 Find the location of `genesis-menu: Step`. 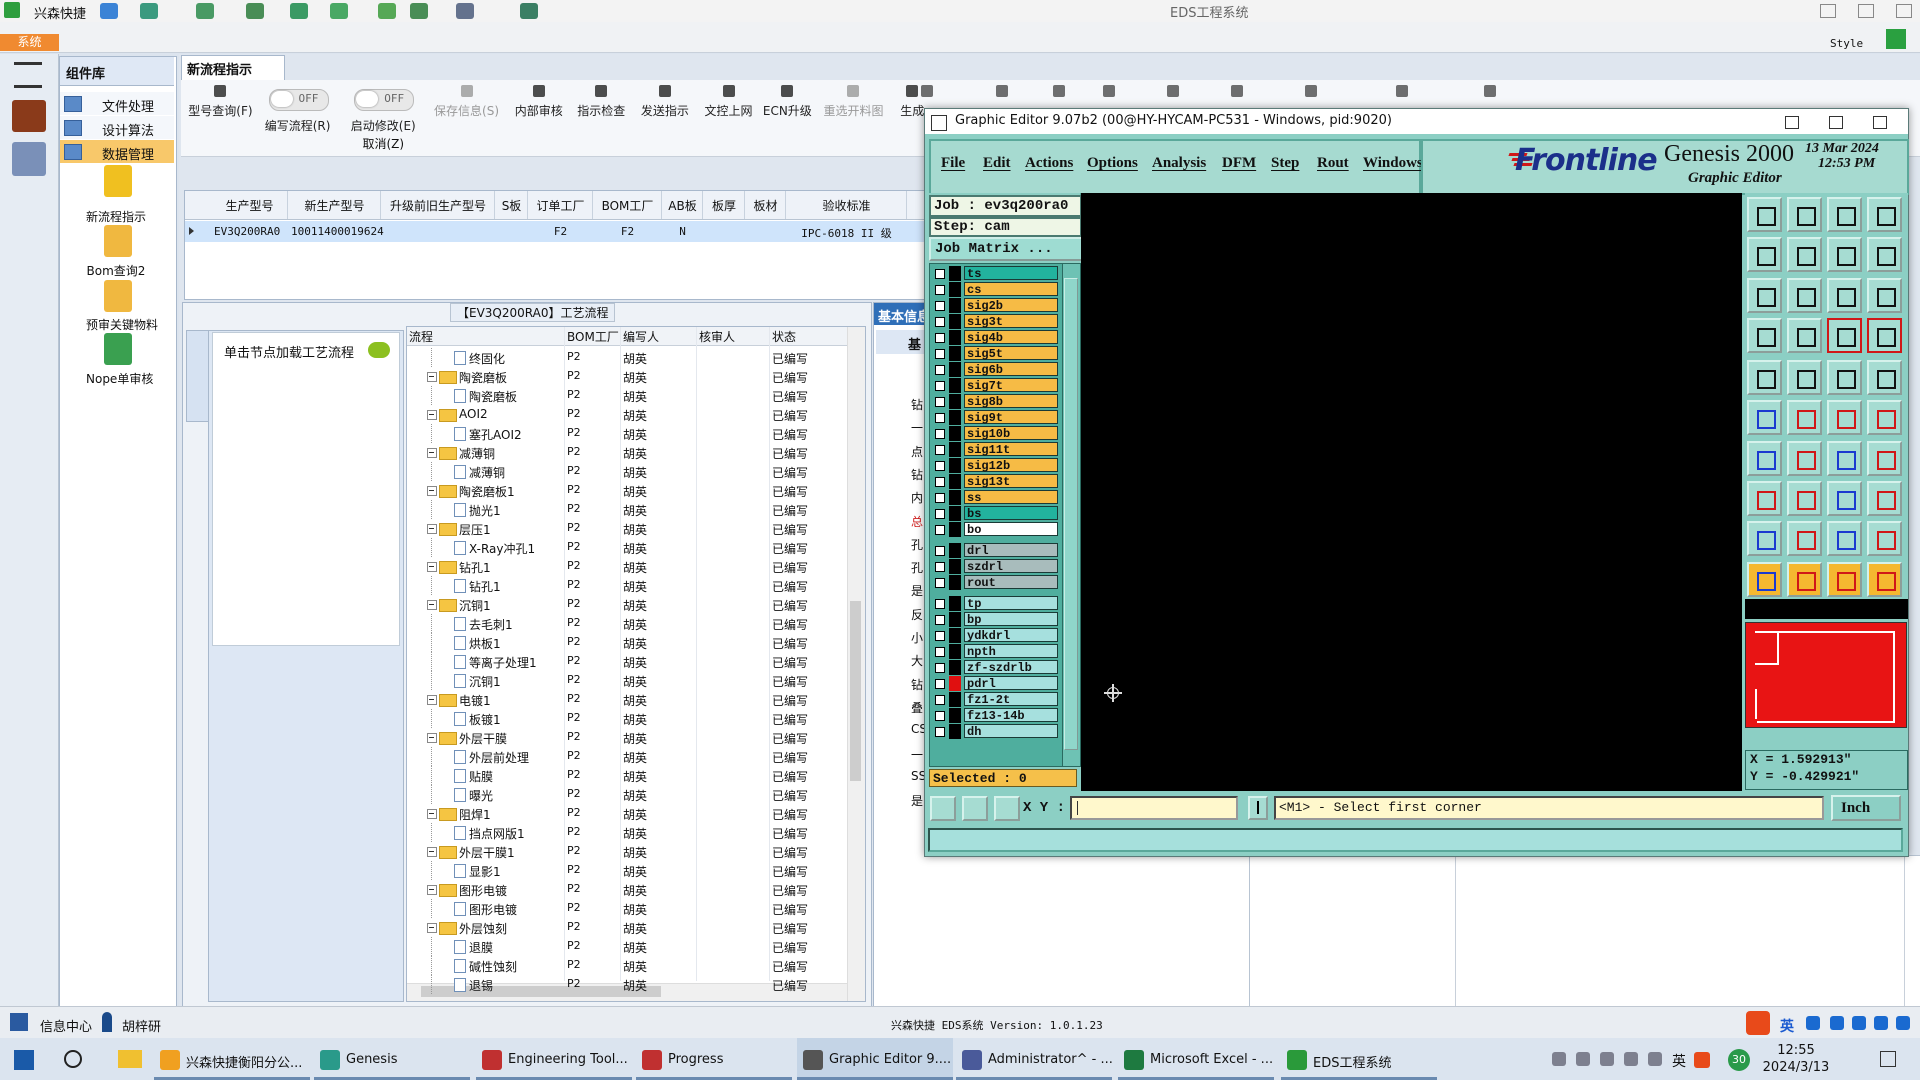

genesis-menu: Step is located at coordinates (1285, 163).